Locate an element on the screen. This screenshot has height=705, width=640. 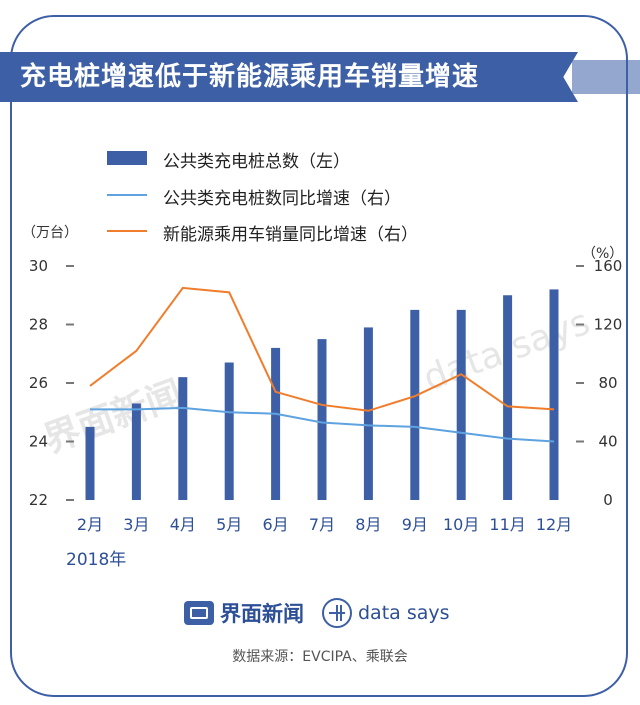
data-source: 数据来源：EVCIPA、乘联会 is located at coordinates (320, 657).